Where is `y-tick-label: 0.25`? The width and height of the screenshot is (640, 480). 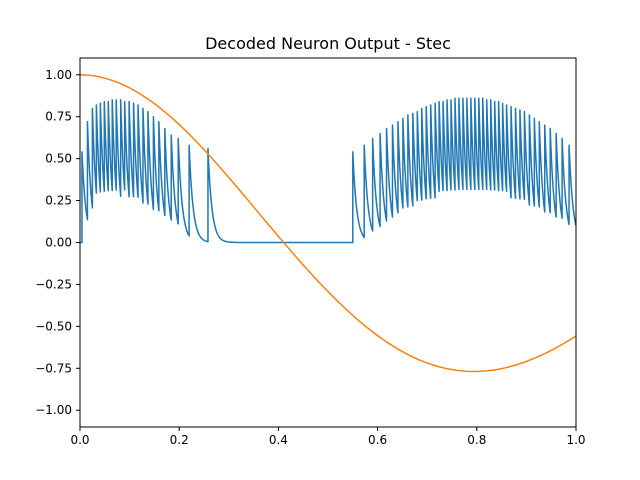
y-tick-label: 0.25 is located at coordinates (58, 201).